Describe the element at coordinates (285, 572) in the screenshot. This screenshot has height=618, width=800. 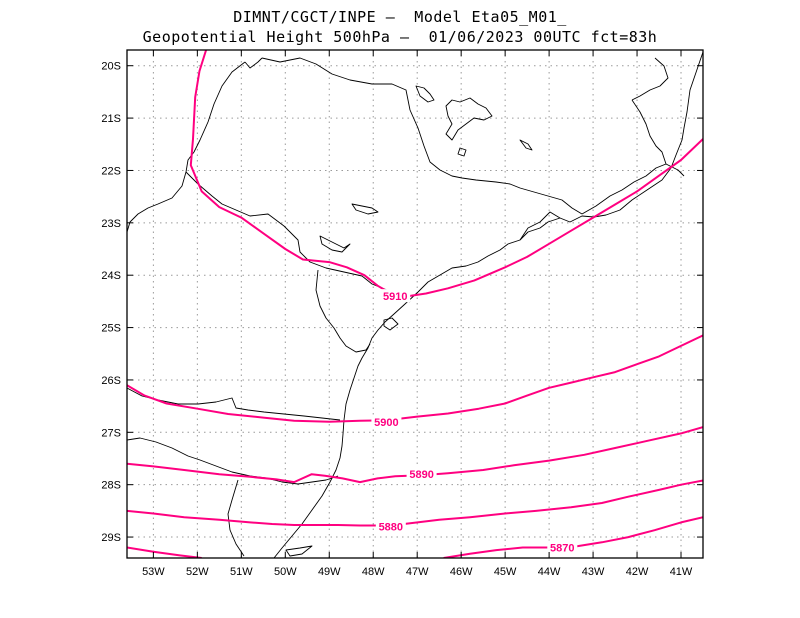
I see `lon-tick-label: 50W` at that location.